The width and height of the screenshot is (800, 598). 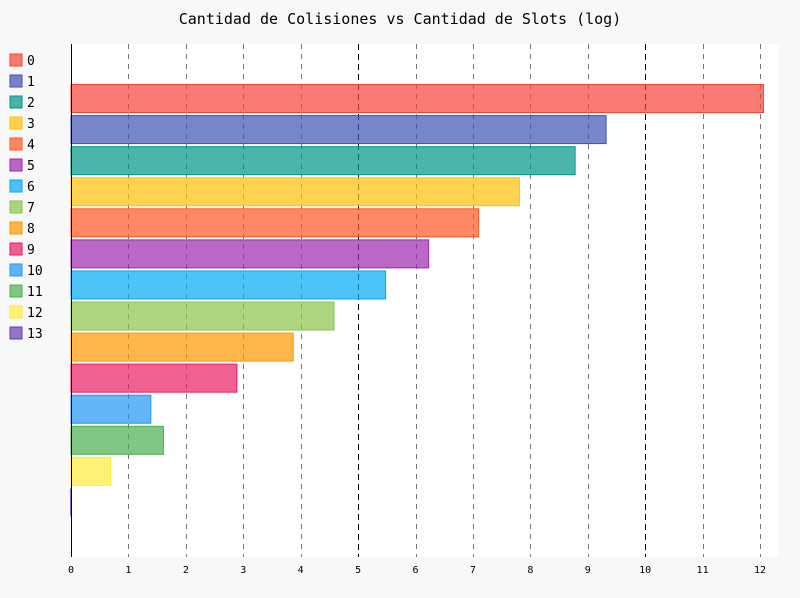 I want to click on x-tick-label: 8, so click(x=530, y=570).